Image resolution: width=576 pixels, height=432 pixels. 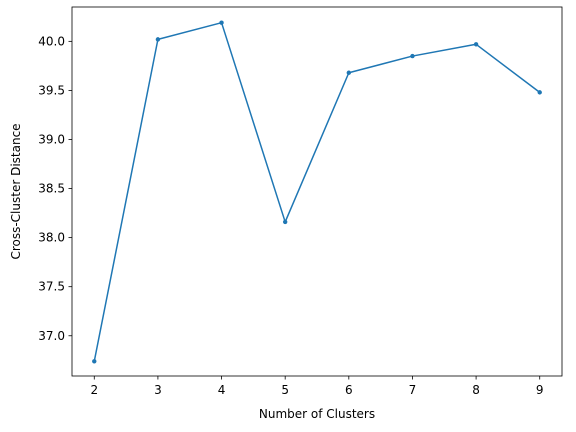 What do you see at coordinates (413, 390) in the screenshot?
I see `x-tick-label: 7` at bounding box center [413, 390].